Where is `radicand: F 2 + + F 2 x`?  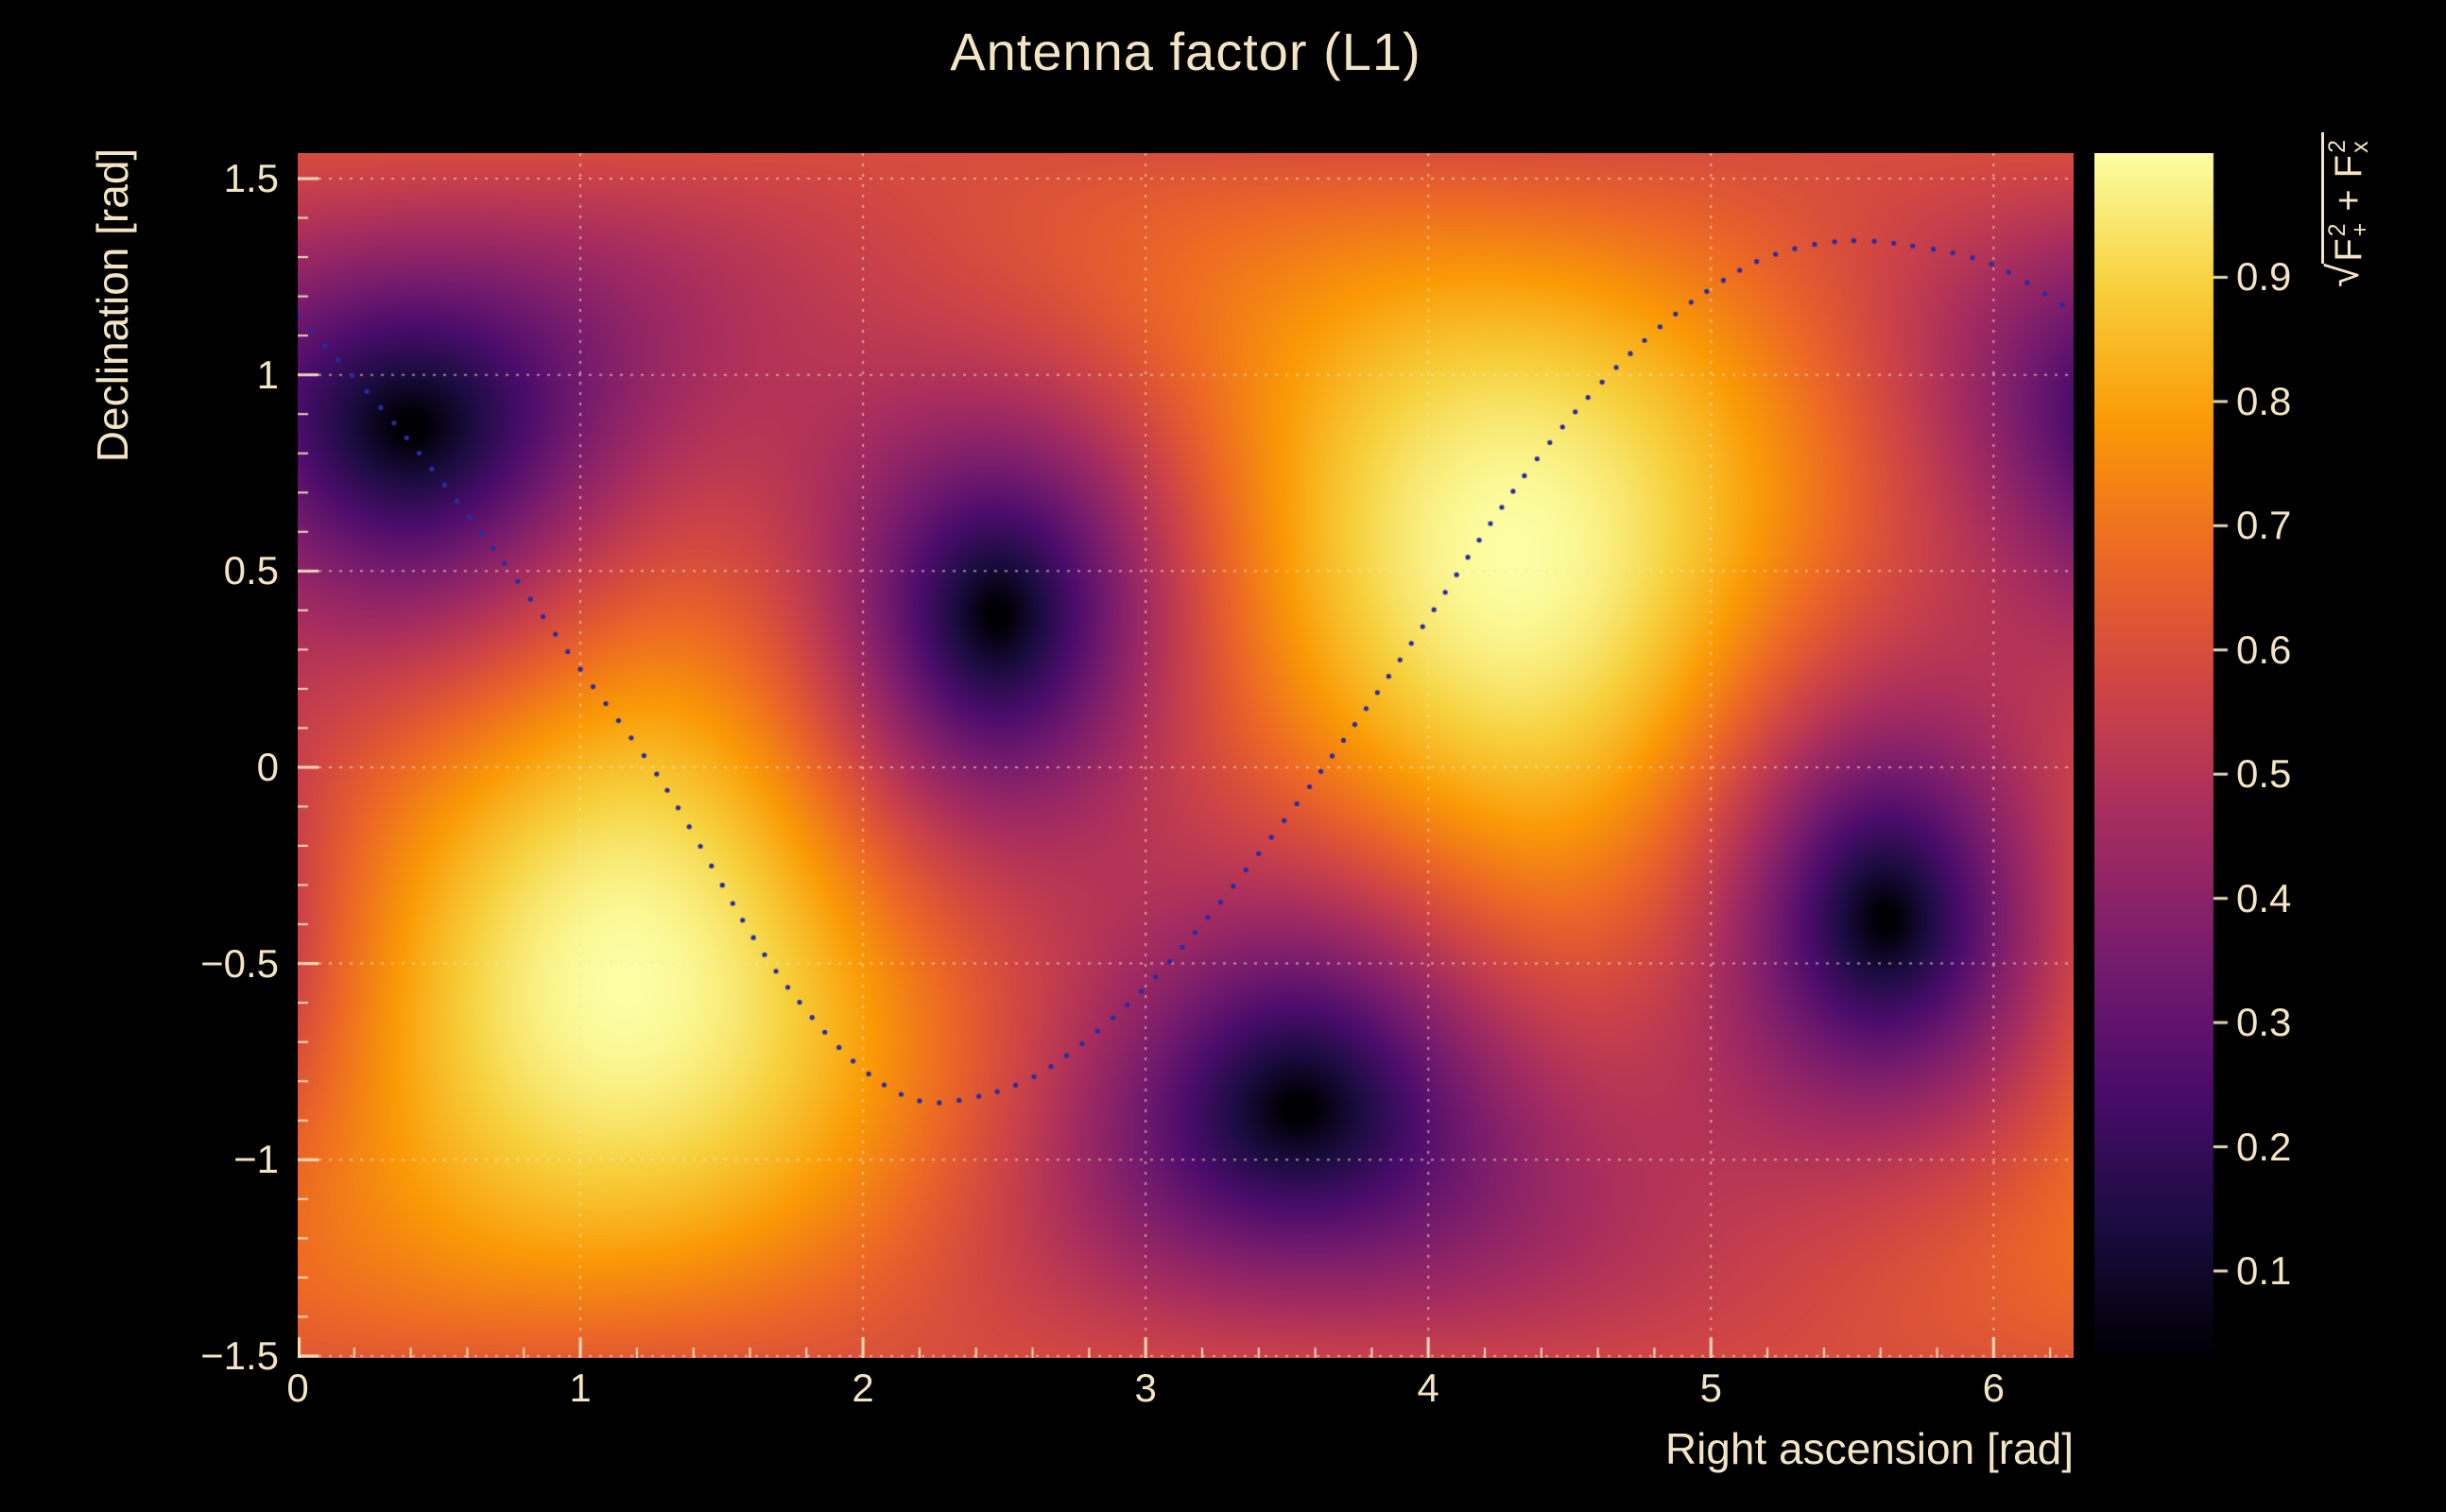 radicand: F 2 + + F 2 x is located at coordinates (2347, 198).